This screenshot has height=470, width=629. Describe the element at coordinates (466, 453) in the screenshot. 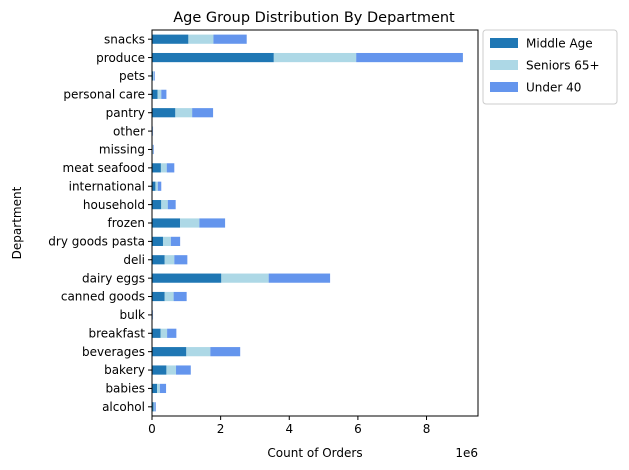

I see `x-axis-offset-label: 1e6` at that location.